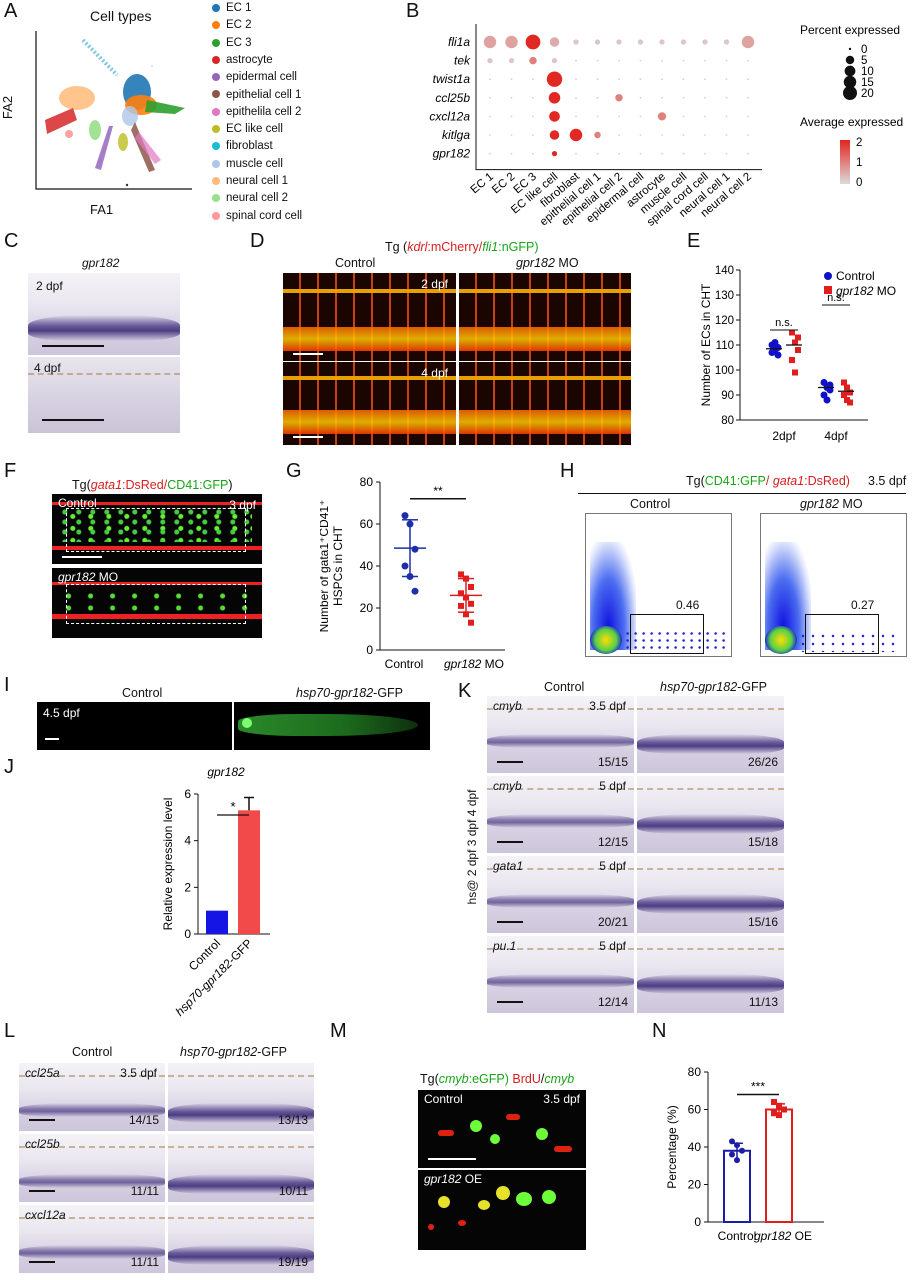 The height and width of the screenshot is (1280, 923). Describe the element at coordinates (859, 143) in the screenshot. I see `panel-b-colorbar-label: 2` at that location.